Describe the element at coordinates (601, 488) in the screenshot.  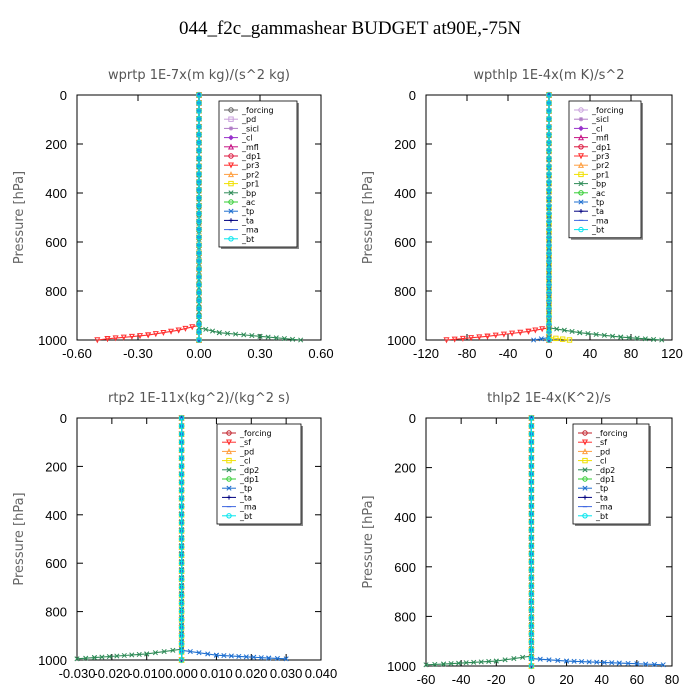
I see `legend-label: _tp` at that location.